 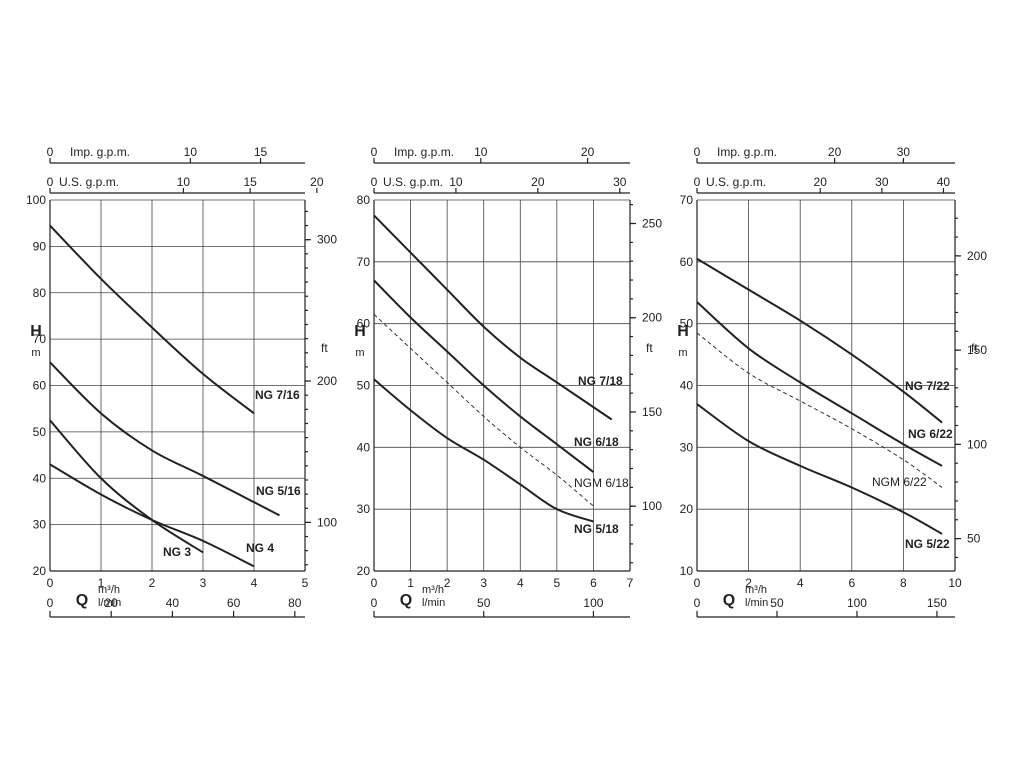 I want to click on lmin-tick-label: 150, so click(x=937, y=603).